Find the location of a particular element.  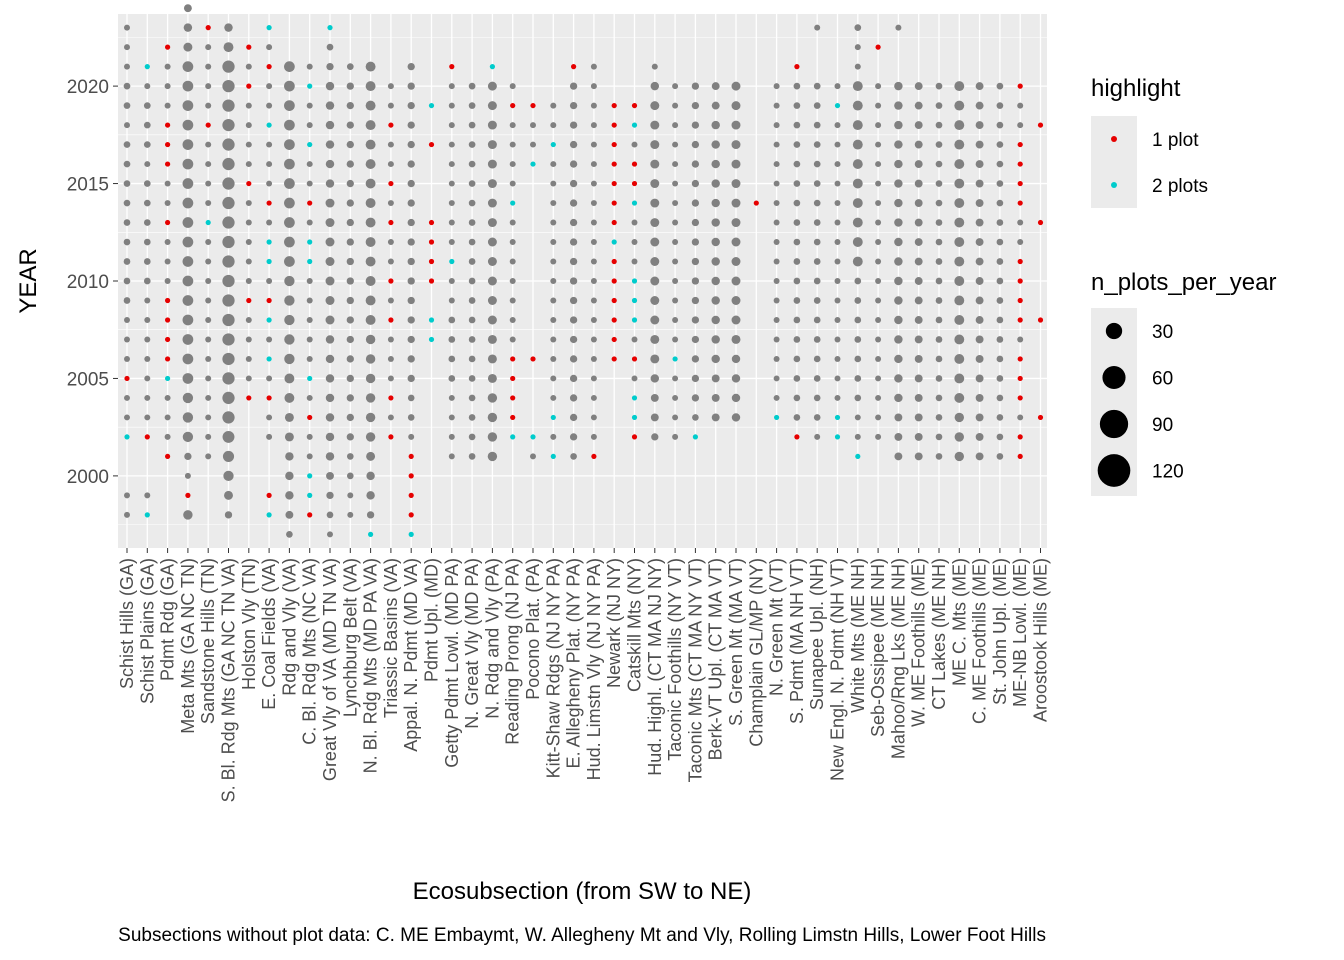

highlight-legend-label: 2 plots is located at coordinates (1180, 186).